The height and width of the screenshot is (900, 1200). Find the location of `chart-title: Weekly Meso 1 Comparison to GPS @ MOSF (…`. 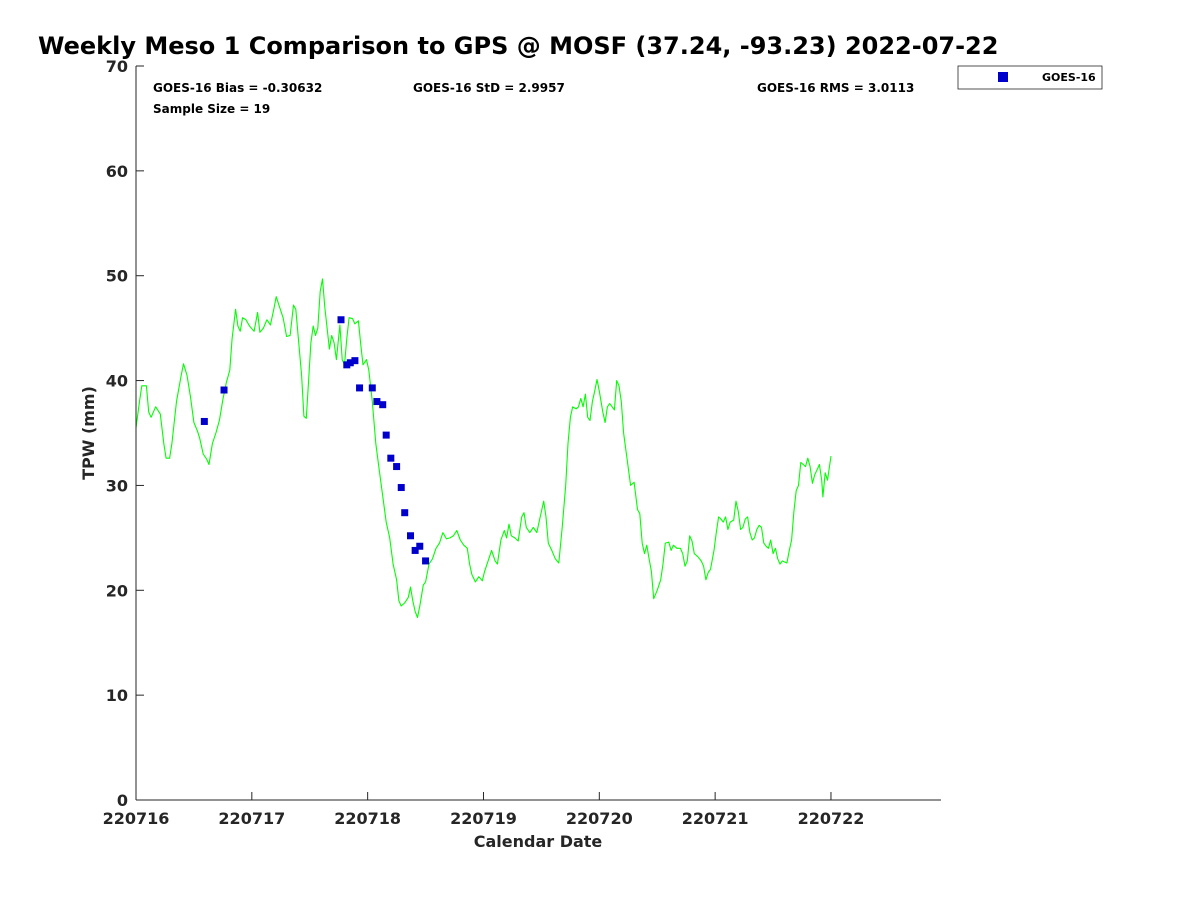

chart-title: Weekly Meso 1 Comparison to GPS @ MOSF (… is located at coordinates (518, 46).